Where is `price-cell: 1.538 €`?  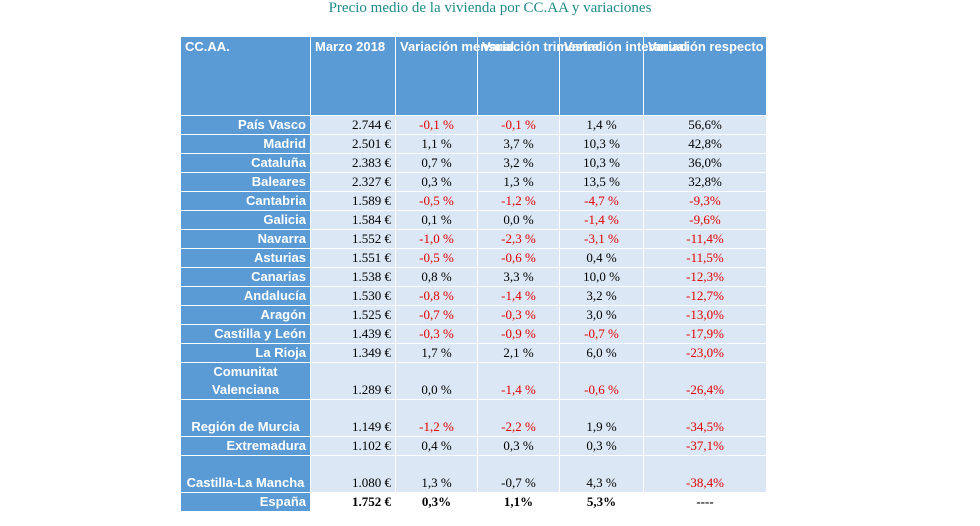 price-cell: 1.538 € is located at coordinates (353, 277).